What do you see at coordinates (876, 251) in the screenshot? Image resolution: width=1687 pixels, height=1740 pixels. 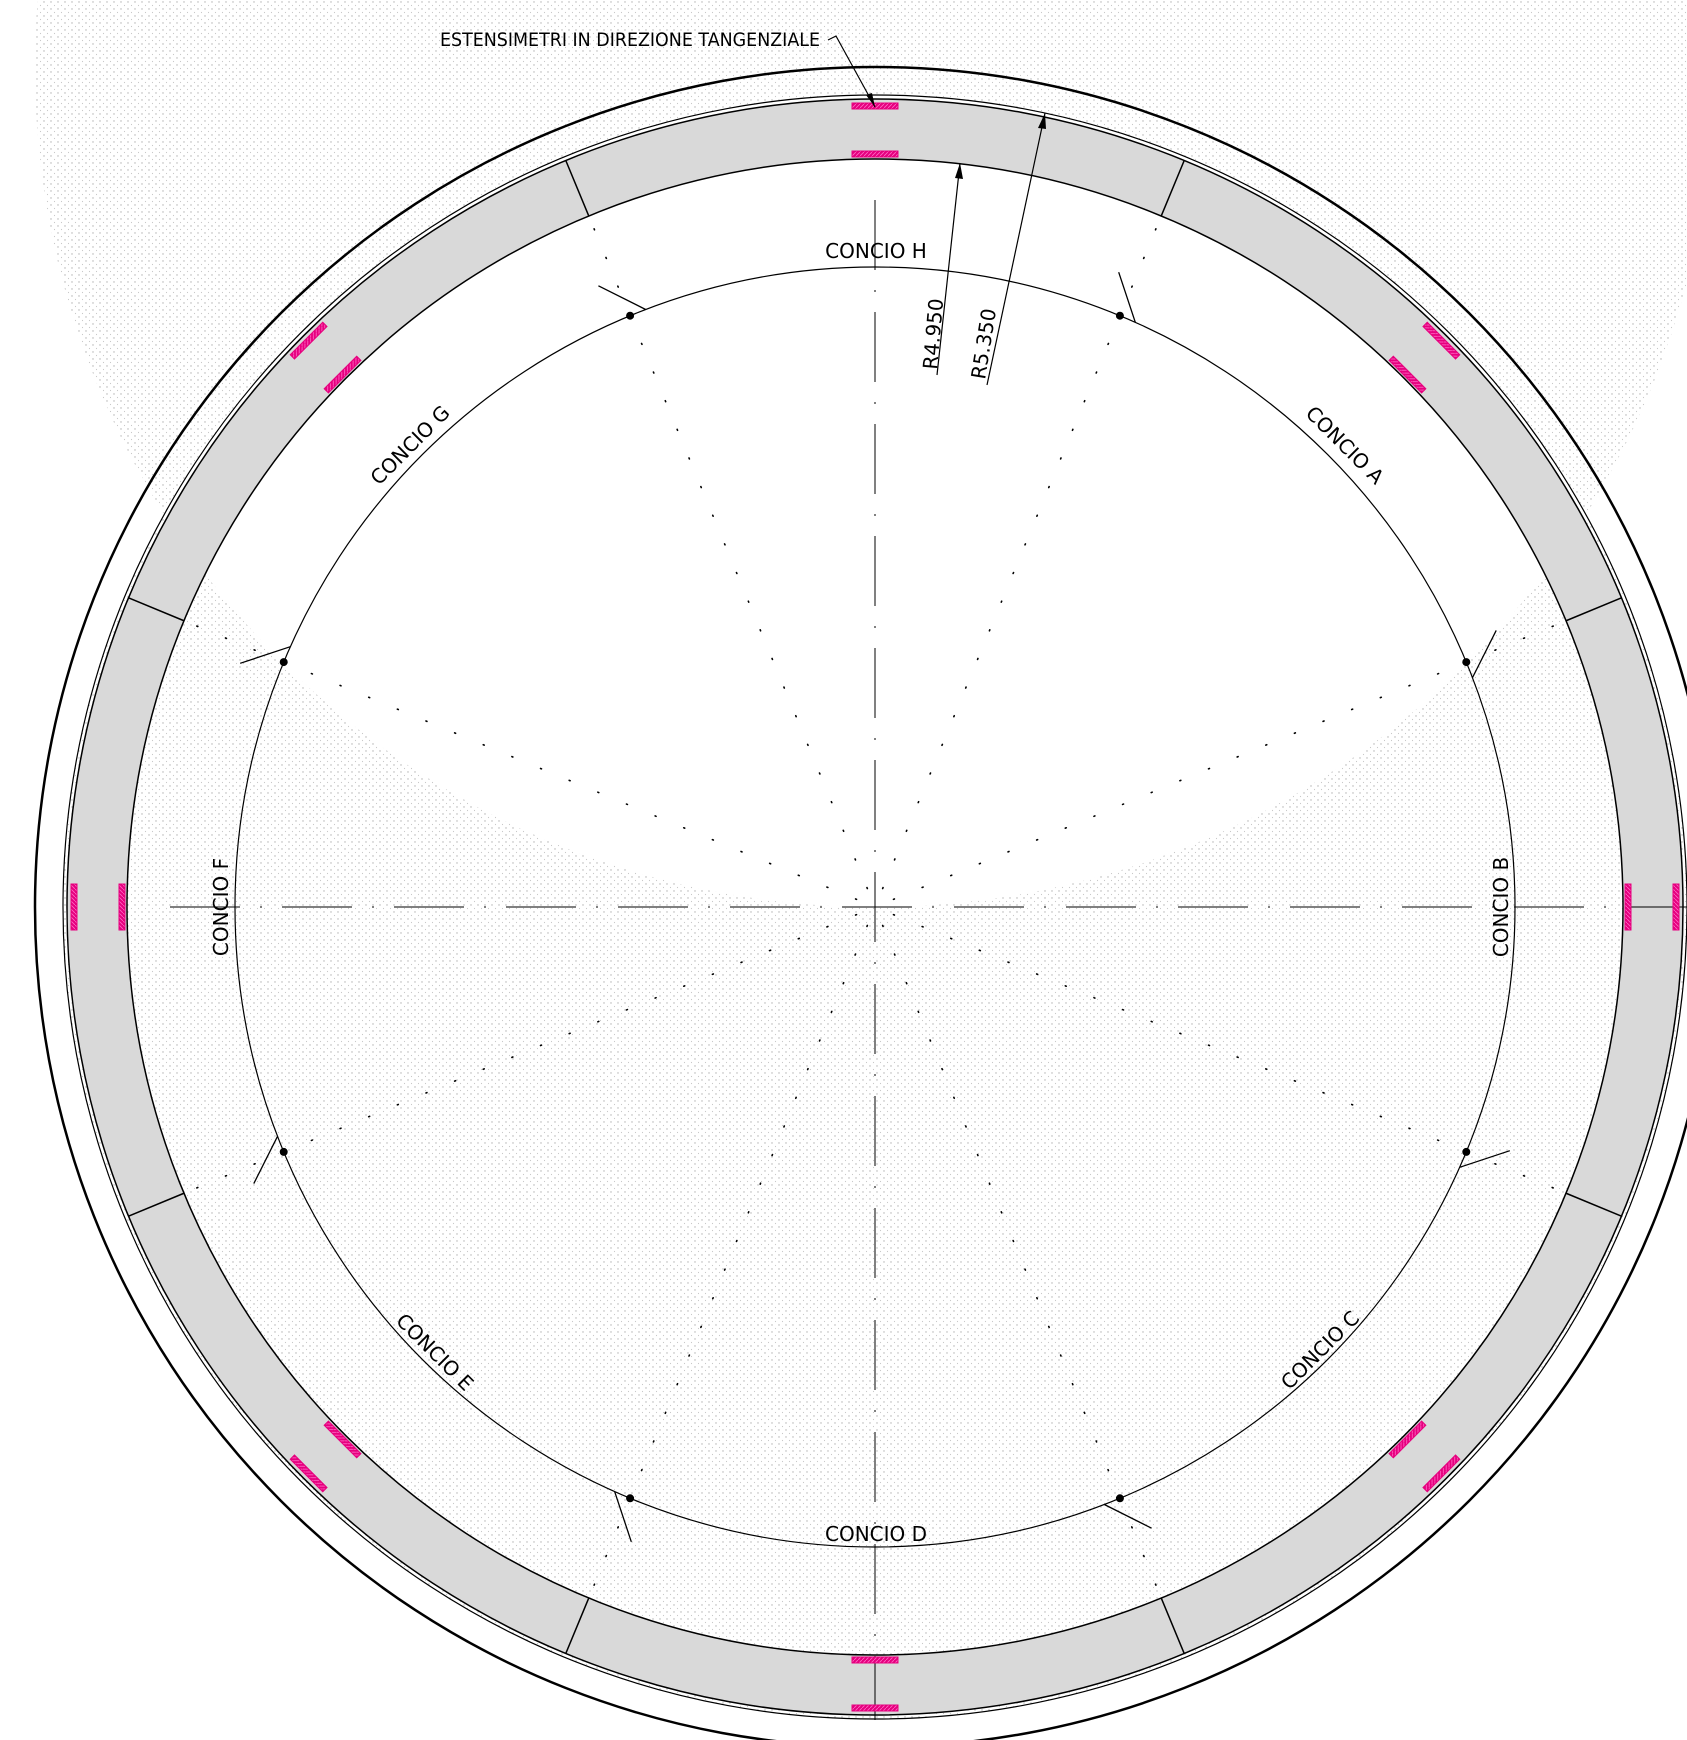 I see `label-concio-h: CONCIO H` at bounding box center [876, 251].